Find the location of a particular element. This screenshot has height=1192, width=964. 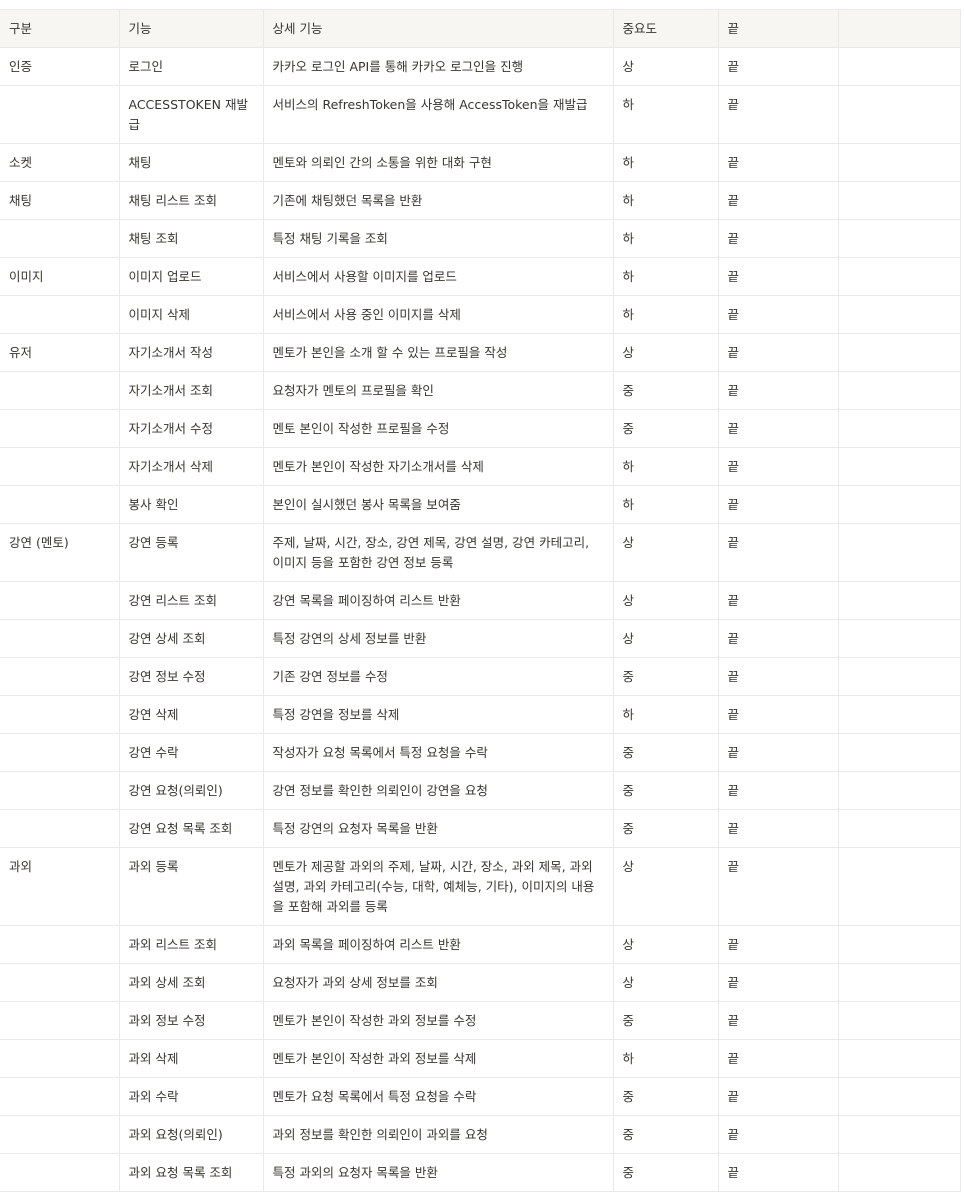

table-row: 봉사 확인 본인이 실시했던 봉사 목록을 보여줌 하 끝 is located at coordinates (480, 504).